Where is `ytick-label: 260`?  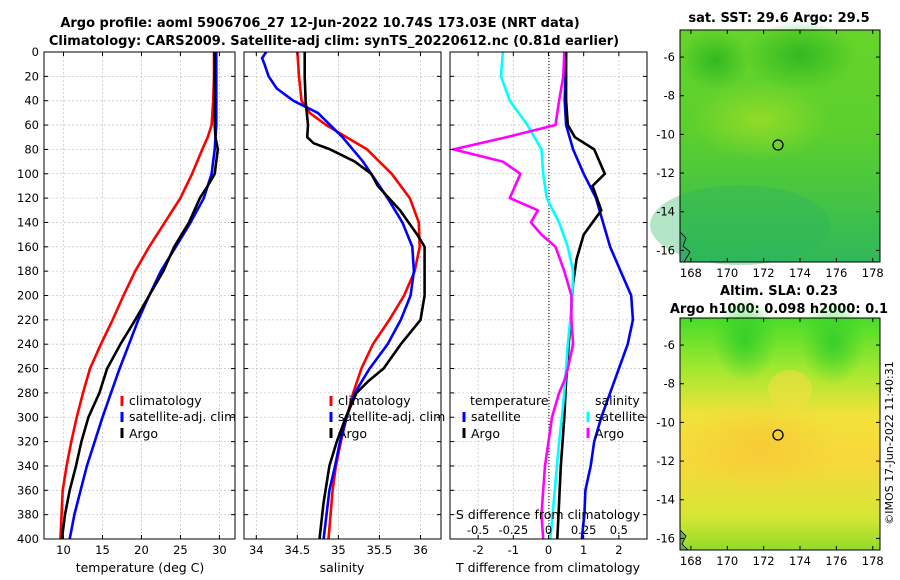 ytick-label: 260 is located at coordinates (28, 369).